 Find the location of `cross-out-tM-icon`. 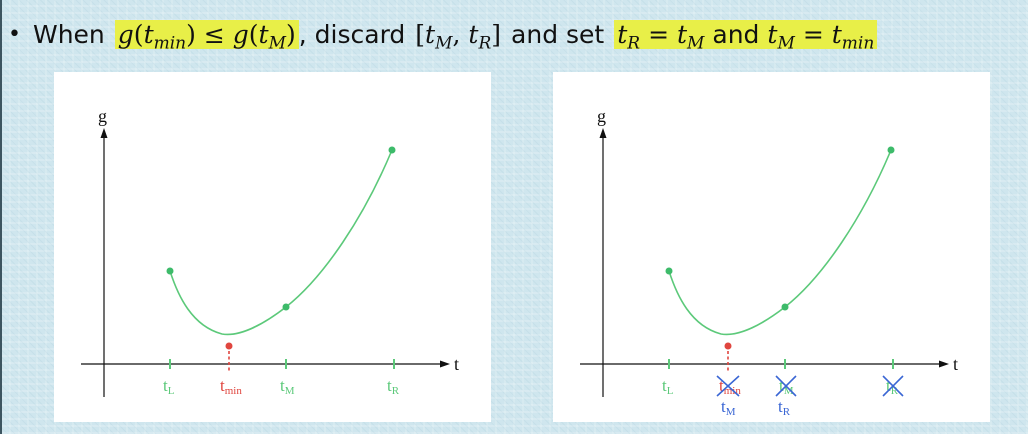

cross-out-tM-icon is located at coordinates (786, 386).